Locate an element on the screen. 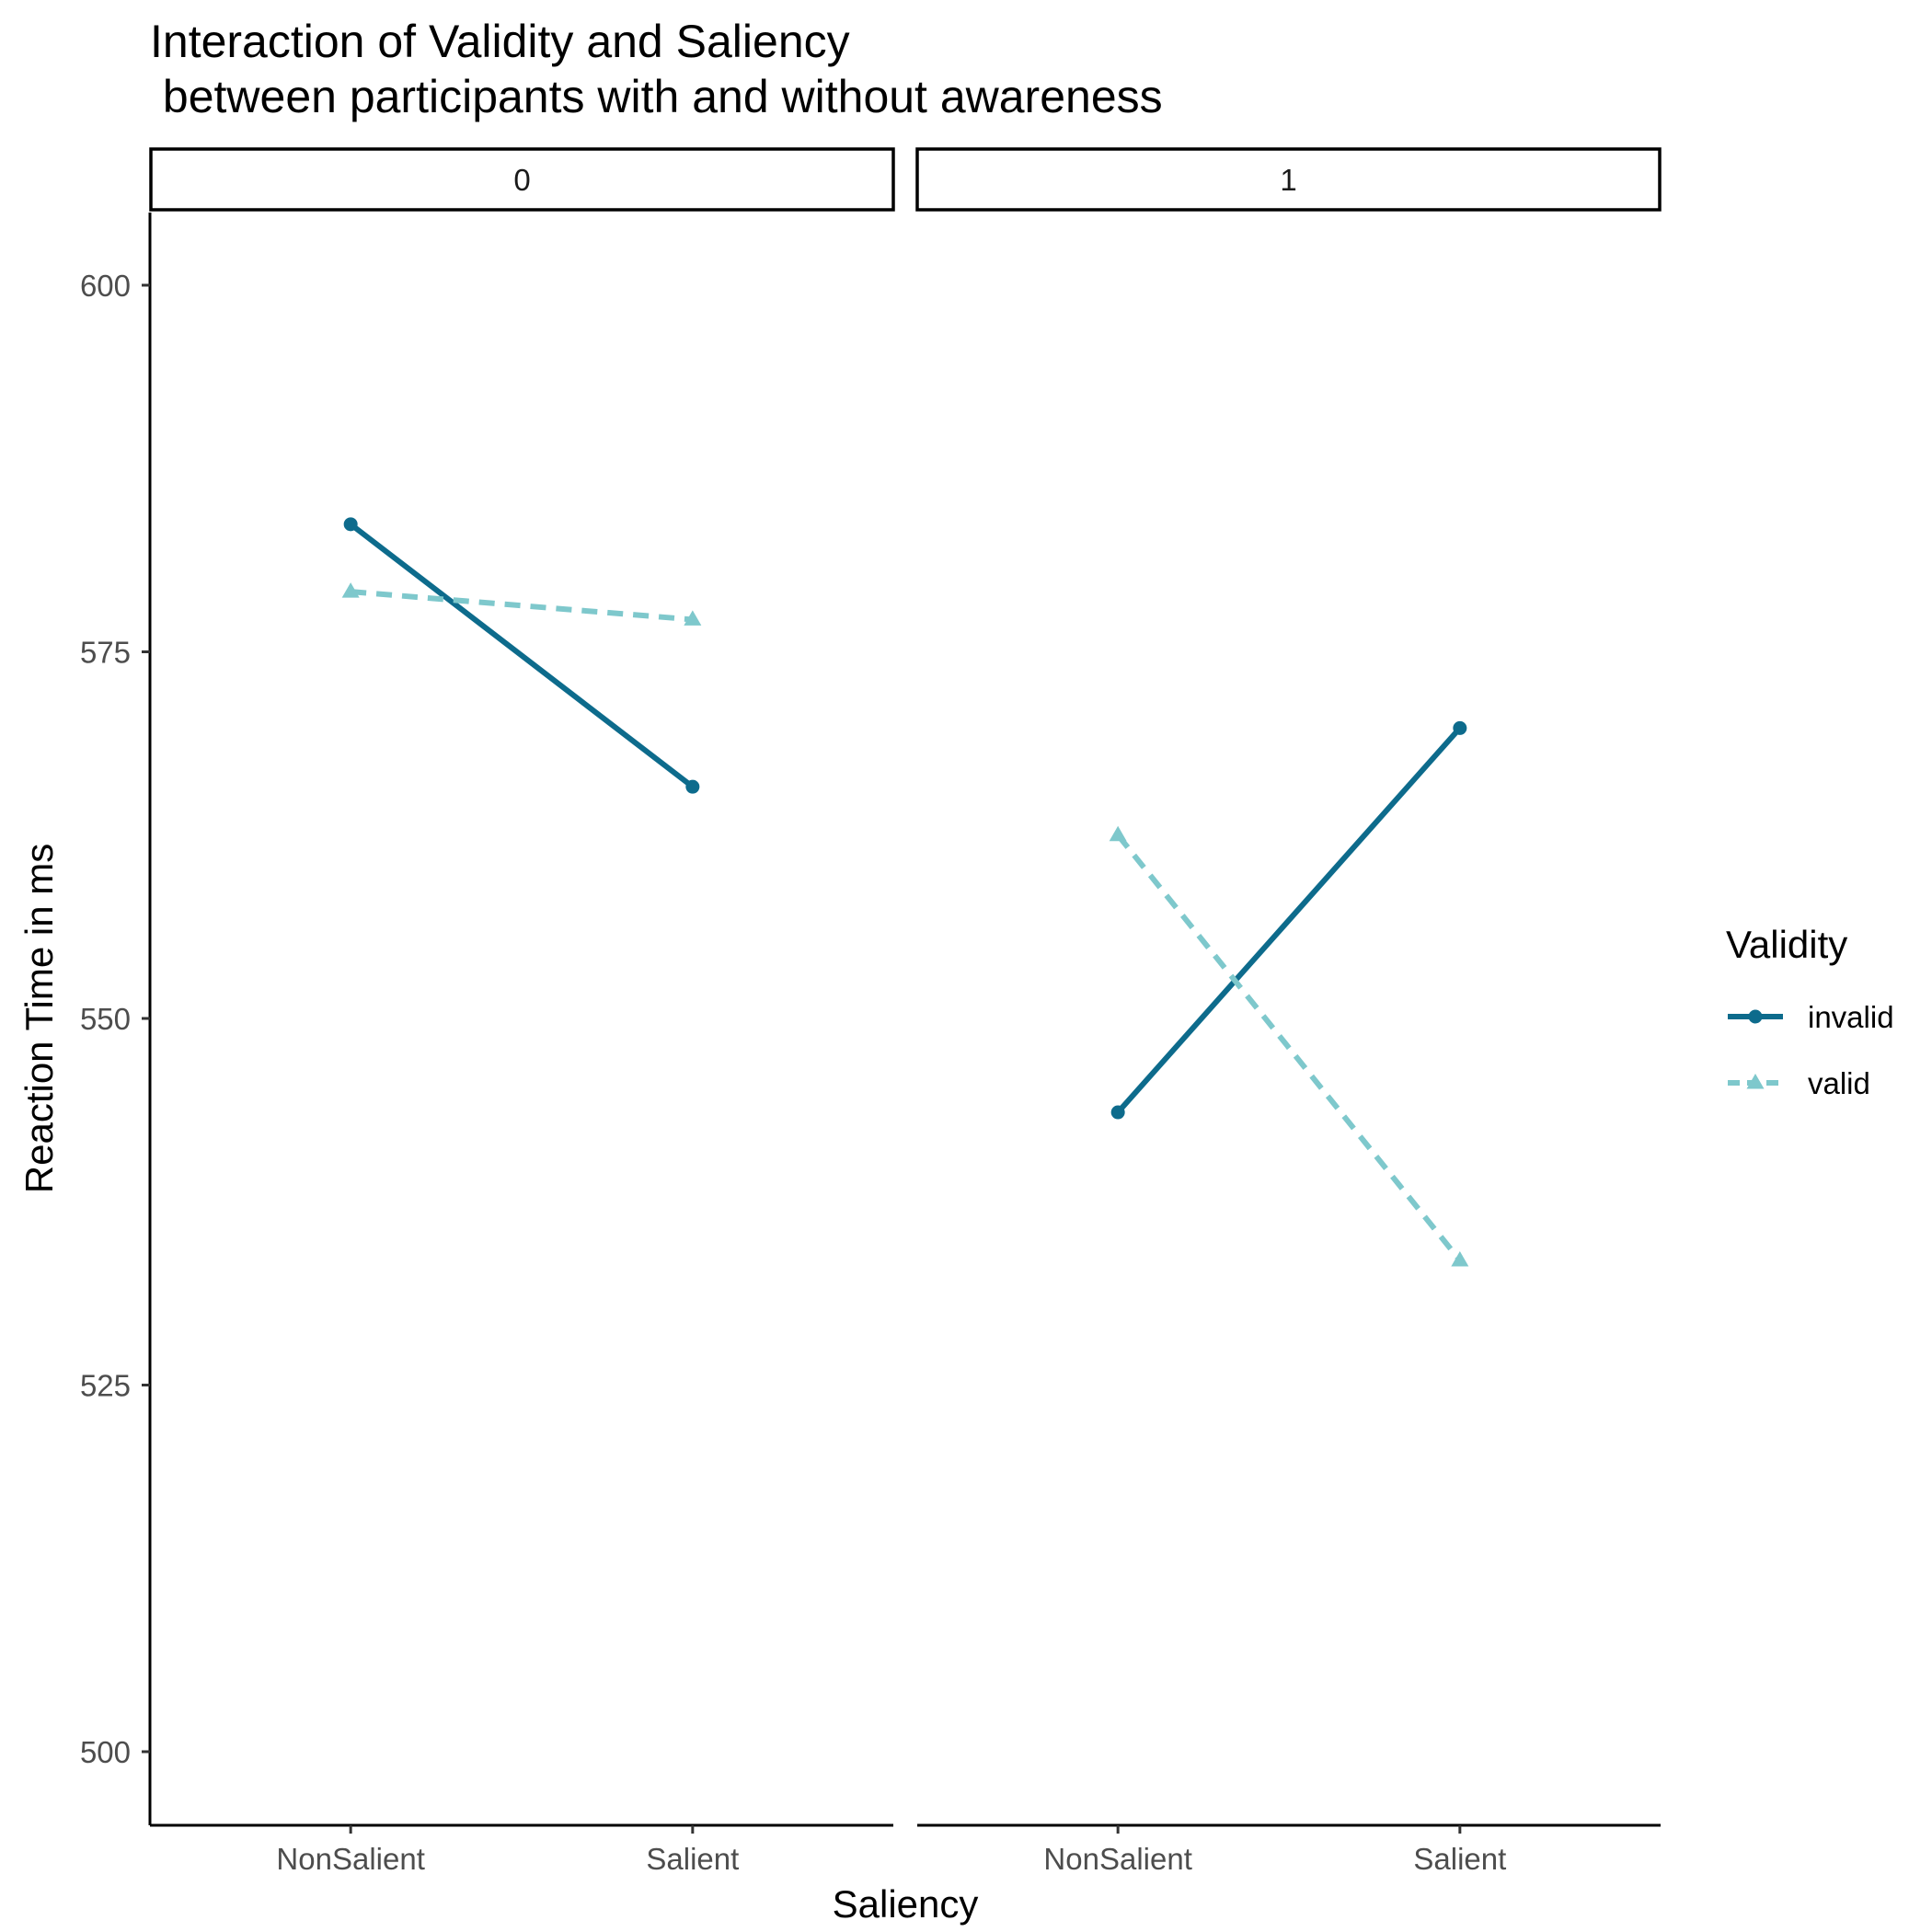  legend-title: Validity is located at coordinates (1786, 945).